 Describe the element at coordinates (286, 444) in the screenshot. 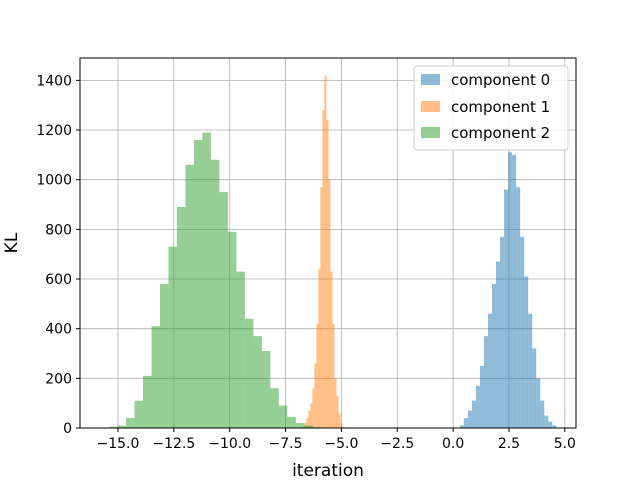

I see `x-tick-label: −7.5` at that location.